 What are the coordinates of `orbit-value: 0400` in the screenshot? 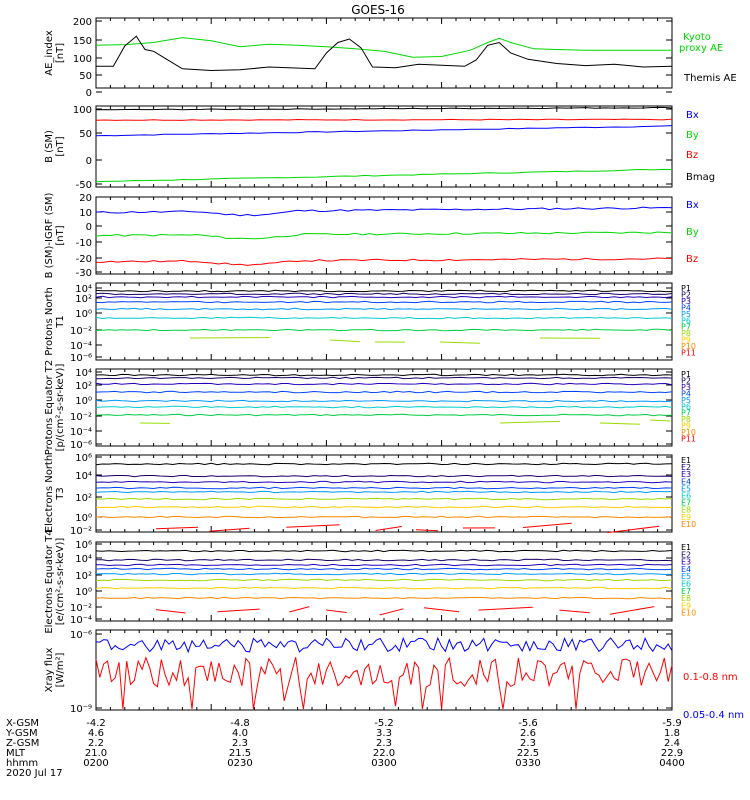 It's located at (671, 763).